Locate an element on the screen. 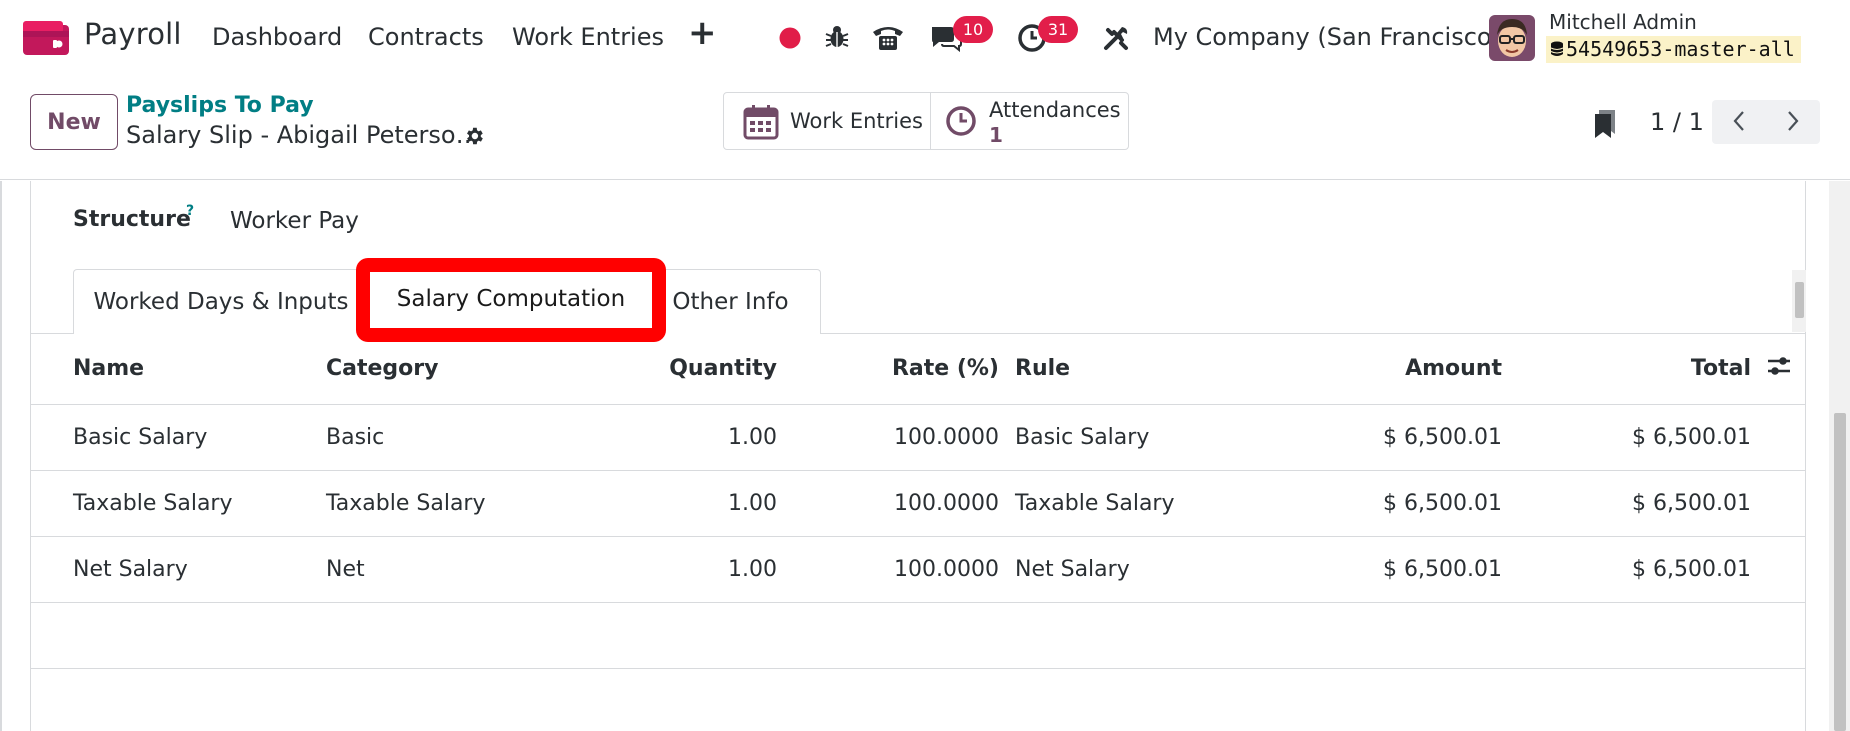 This screenshot has height=731, width=1850. column-rate: Rate (%) is located at coordinates (888, 369).